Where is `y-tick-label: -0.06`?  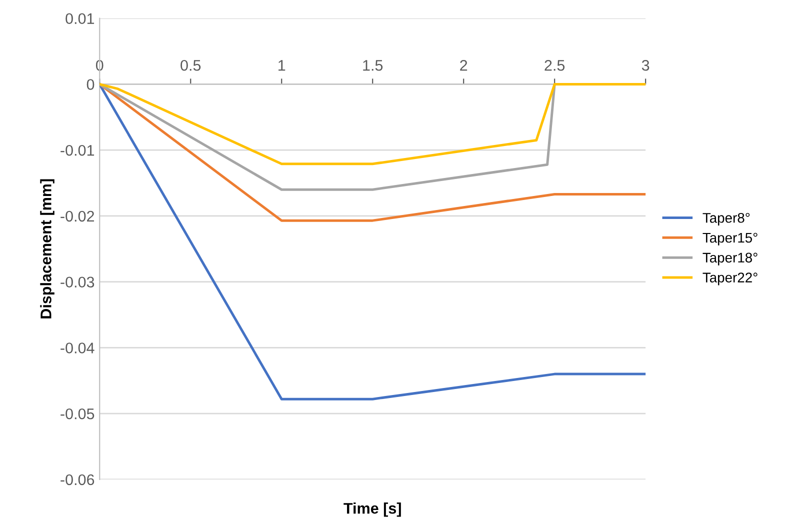 y-tick-label: -0.06 is located at coordinates (77, 480).